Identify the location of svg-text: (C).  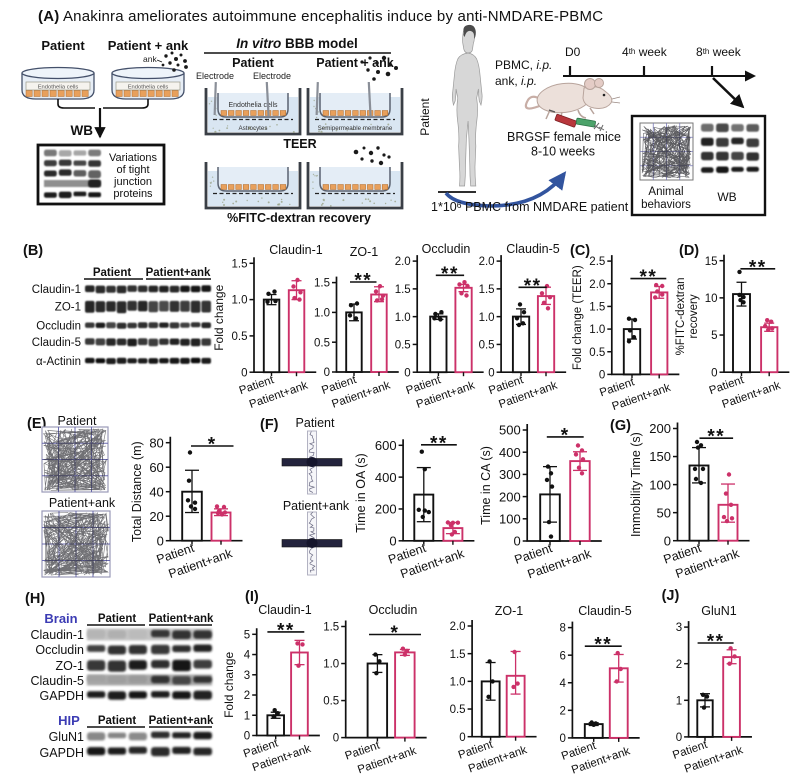
(580, 251).